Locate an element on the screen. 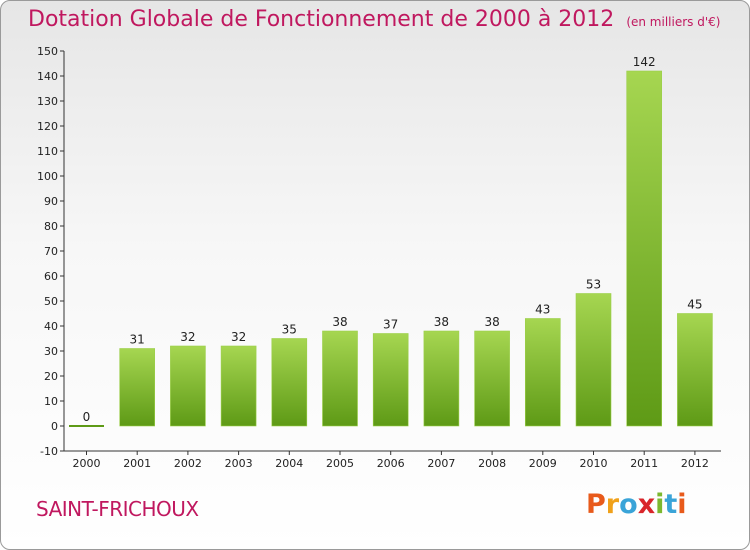  x-tick-label: 2001 is located at coordinates (137, 463).